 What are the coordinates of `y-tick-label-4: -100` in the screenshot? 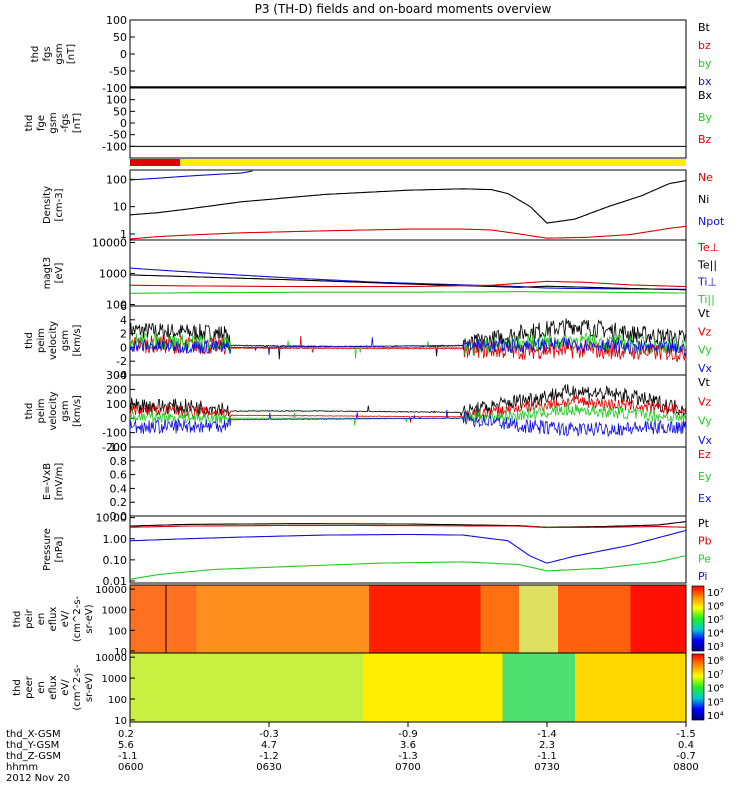 It's located at (114, 88).